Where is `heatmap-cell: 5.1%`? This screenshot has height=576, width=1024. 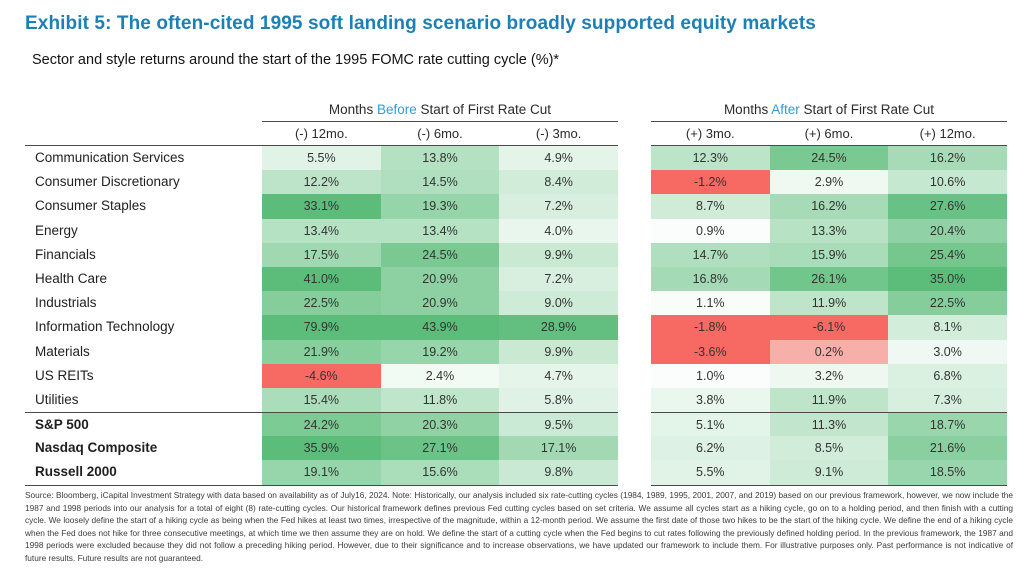 heatmap-cell: 5.1% is located at coordinates (710, 425).